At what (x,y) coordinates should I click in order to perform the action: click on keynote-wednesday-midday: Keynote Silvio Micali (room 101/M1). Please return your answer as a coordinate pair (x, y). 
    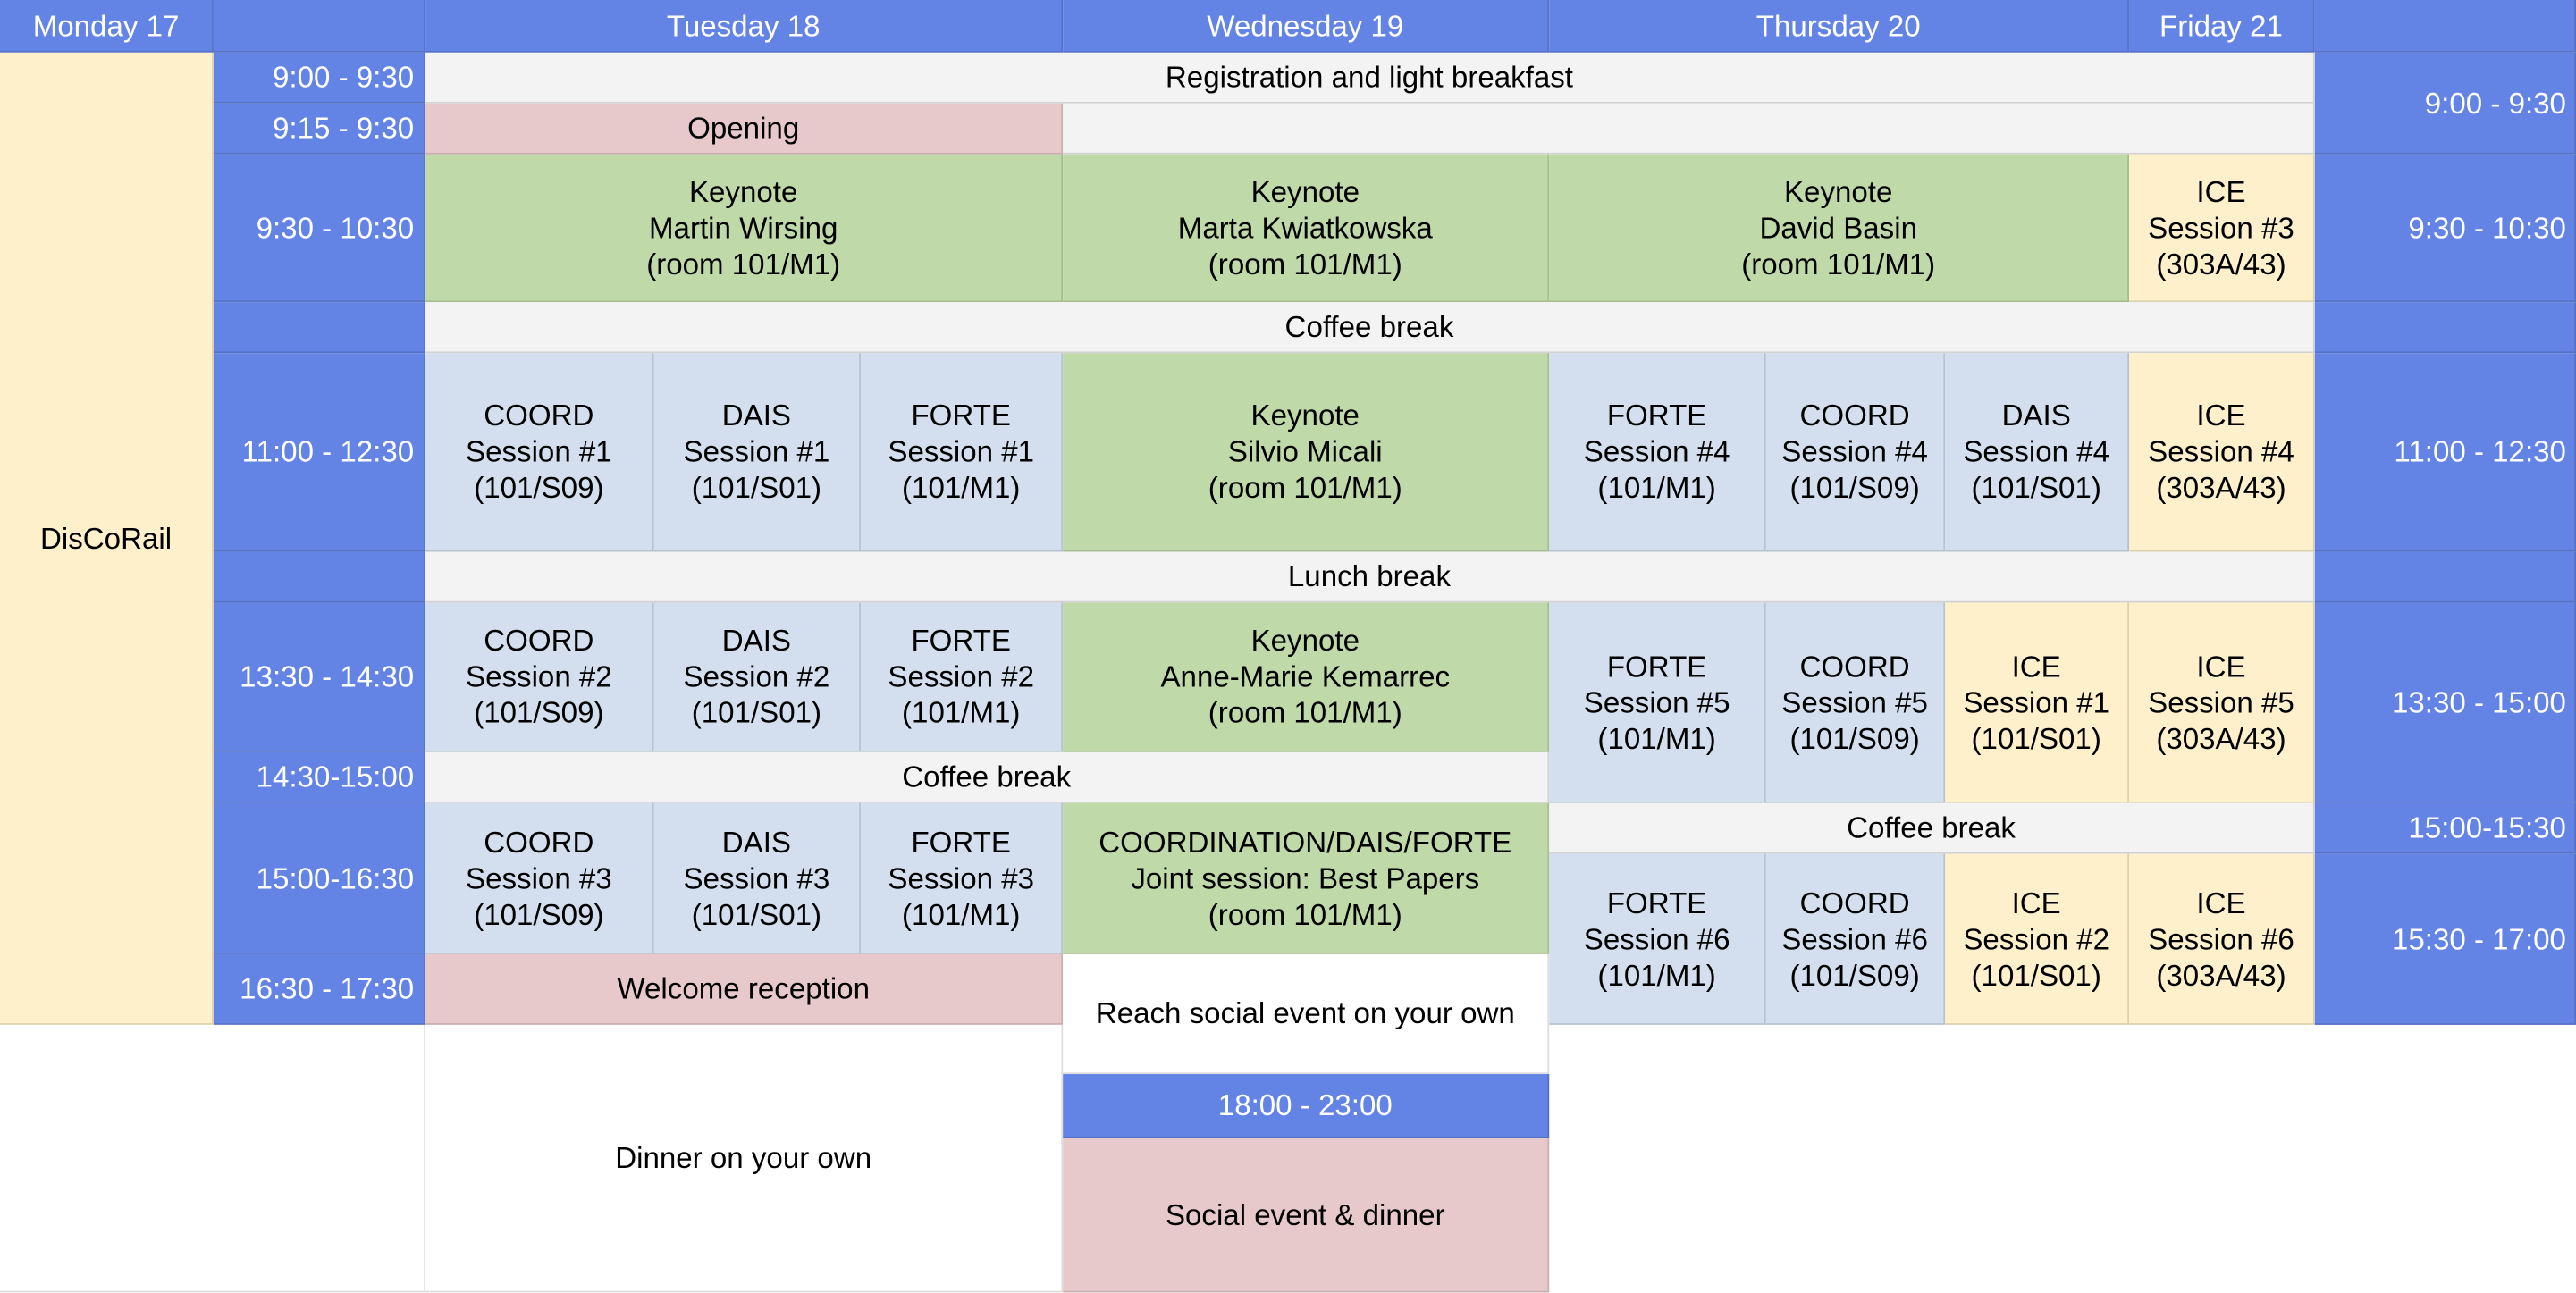
    Looking at the image, I should click on (1307, 452).